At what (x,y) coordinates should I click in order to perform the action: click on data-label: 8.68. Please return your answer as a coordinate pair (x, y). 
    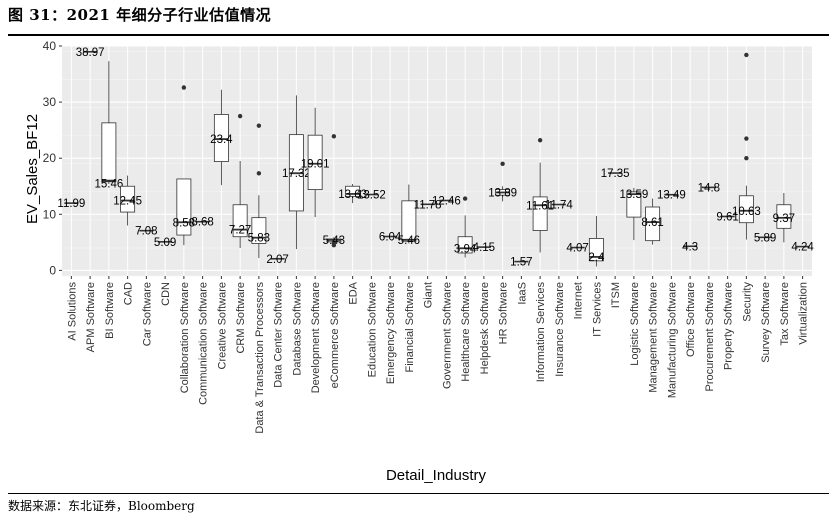
    Looking at the image, I should click on (202, 223).